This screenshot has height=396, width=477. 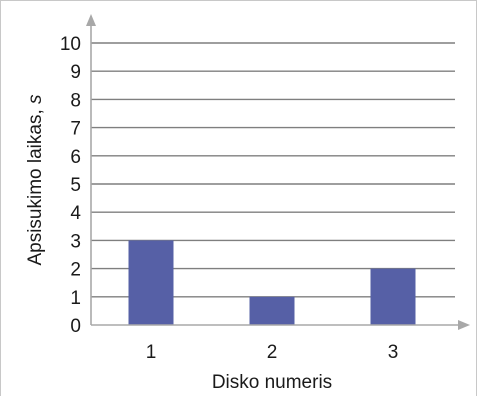 I want to click on bars, so click(x=272, y=282).